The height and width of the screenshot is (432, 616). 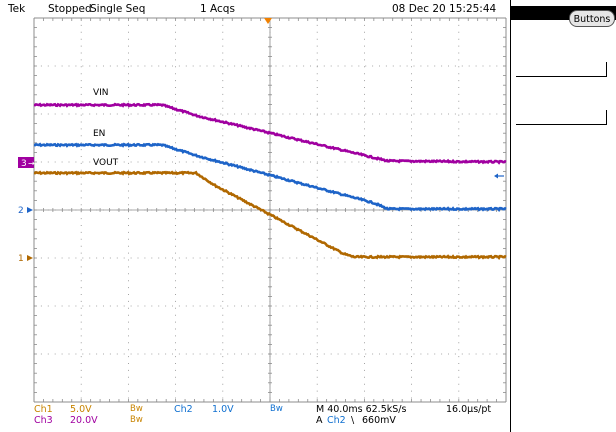 I want to click on side-menu-divider, so click(x=510, y=216).